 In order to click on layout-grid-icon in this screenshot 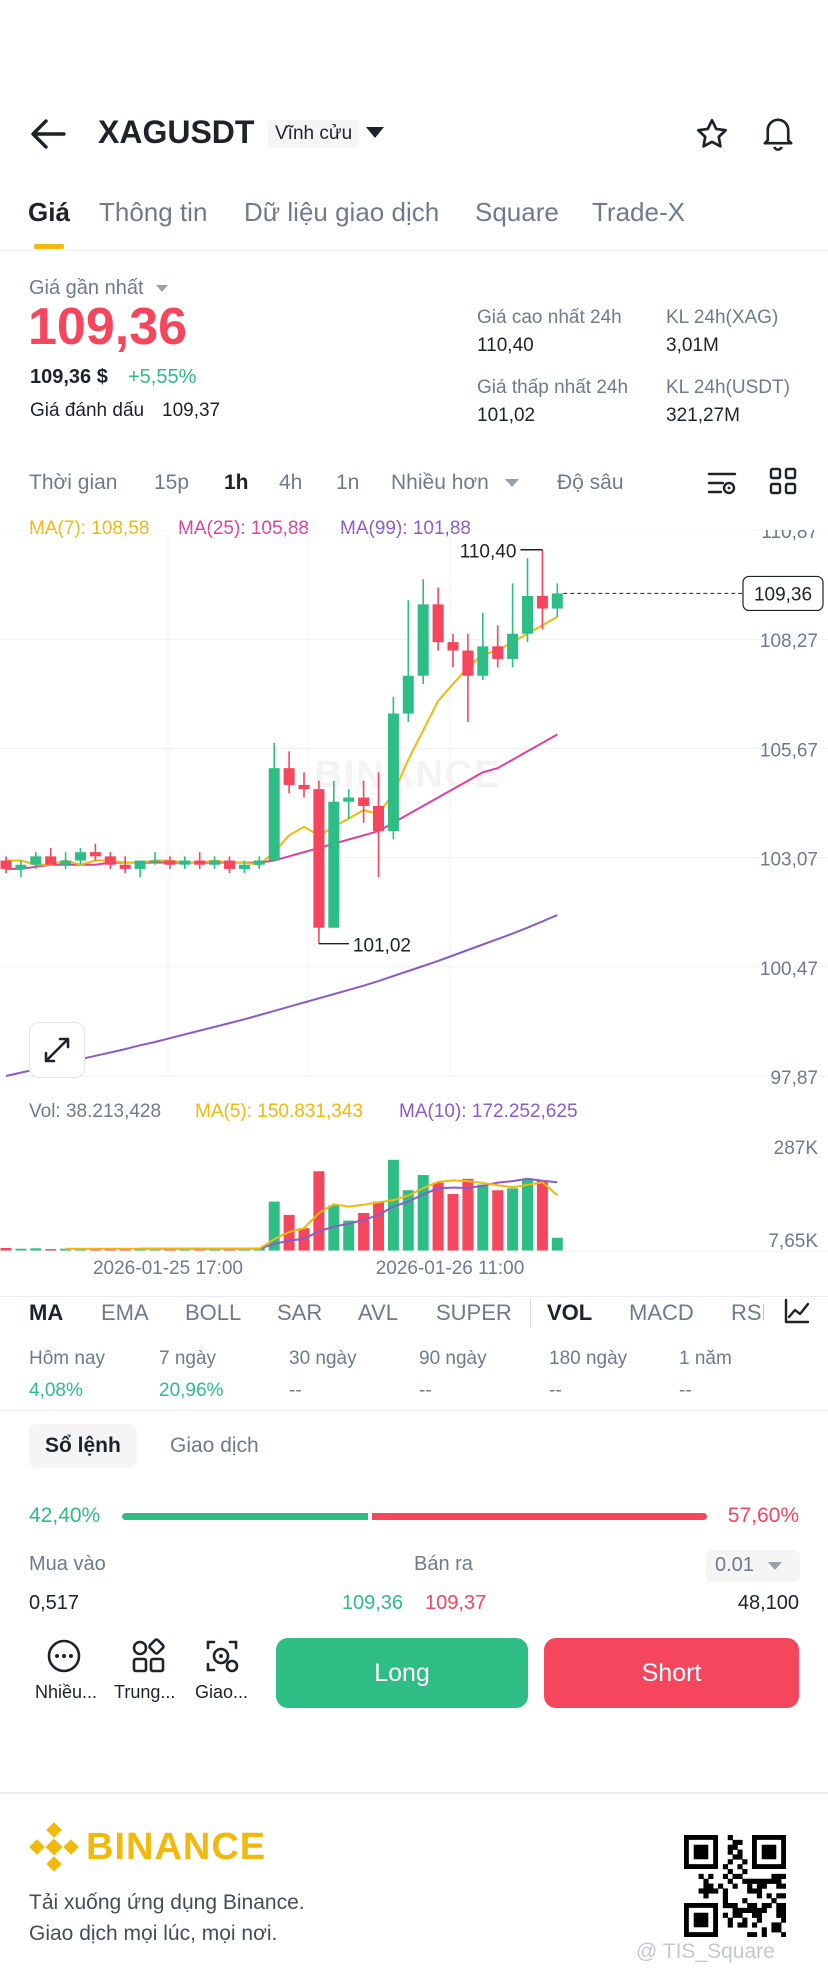, I will do `click(783, 483)`.